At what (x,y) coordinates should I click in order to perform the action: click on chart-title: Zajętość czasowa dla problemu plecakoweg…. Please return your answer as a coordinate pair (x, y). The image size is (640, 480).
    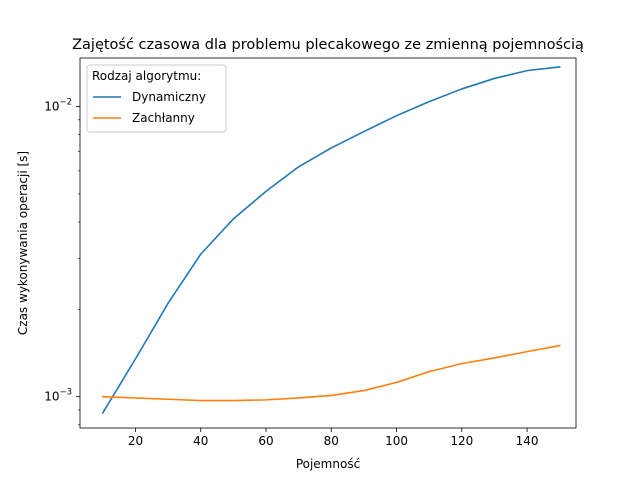
    Looking at the image, I should click on (328, 45).